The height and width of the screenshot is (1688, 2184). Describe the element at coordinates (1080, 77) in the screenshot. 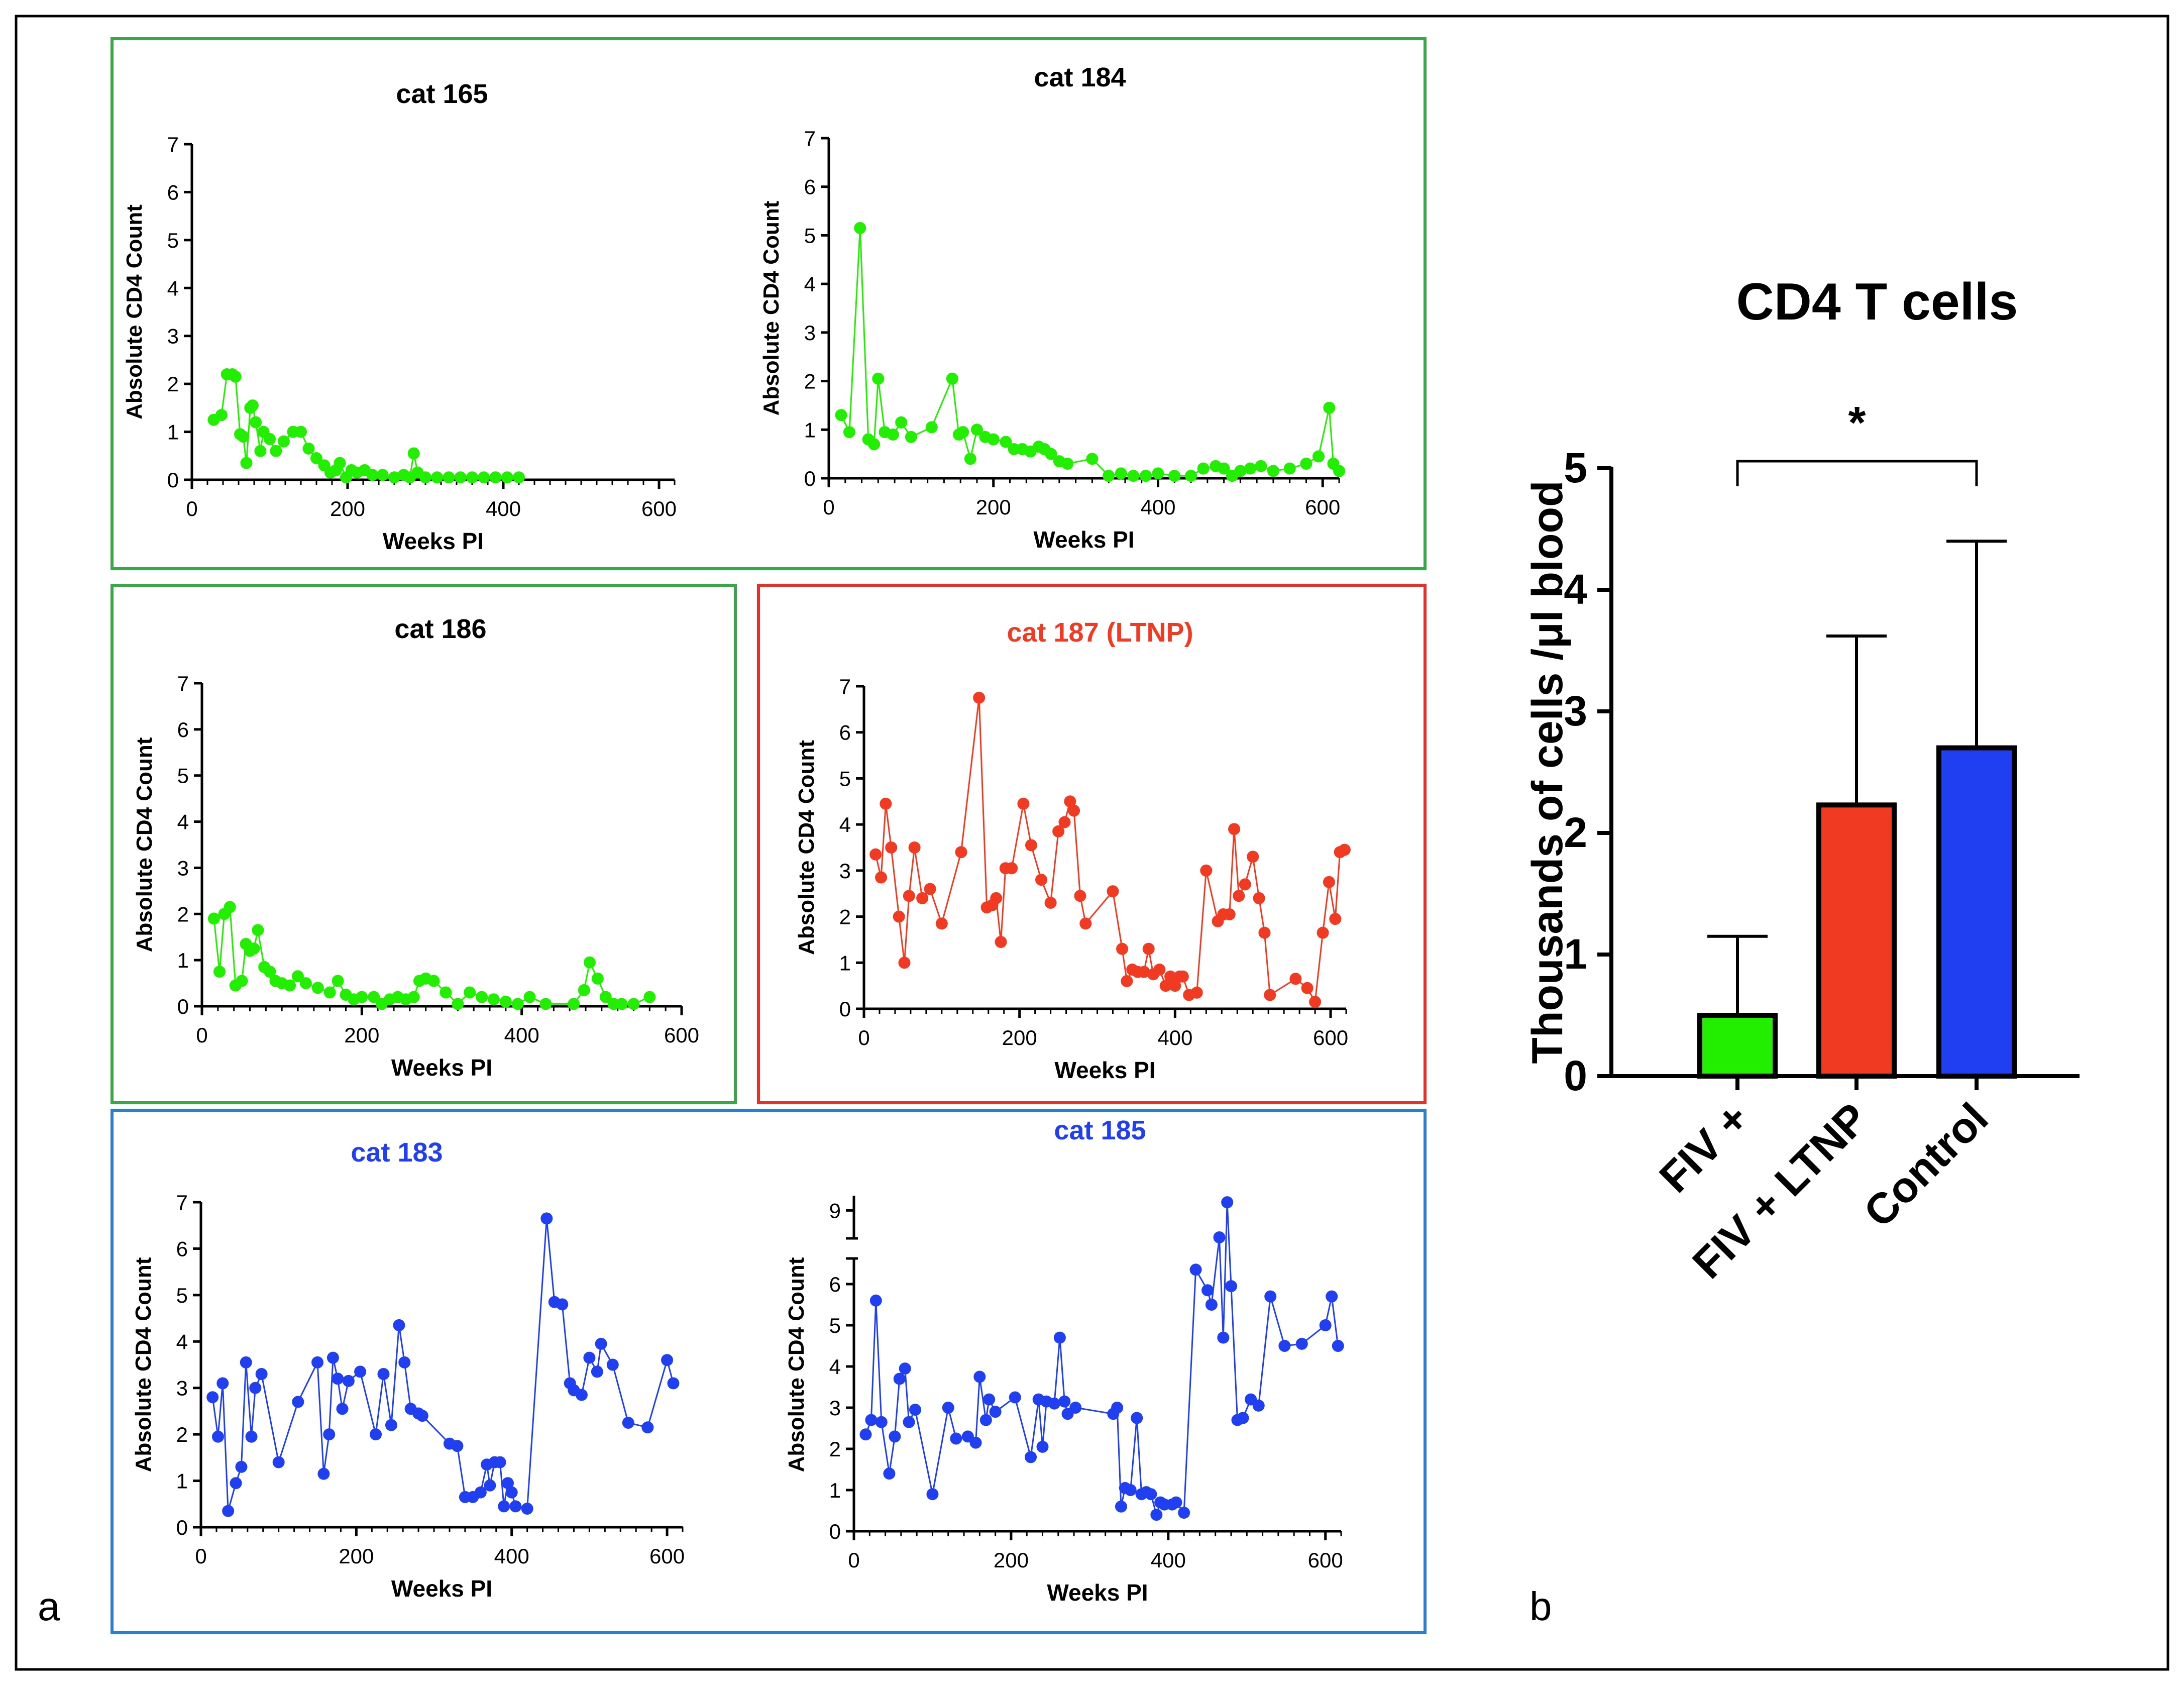

I see `chart-title: cat 184` at that location.